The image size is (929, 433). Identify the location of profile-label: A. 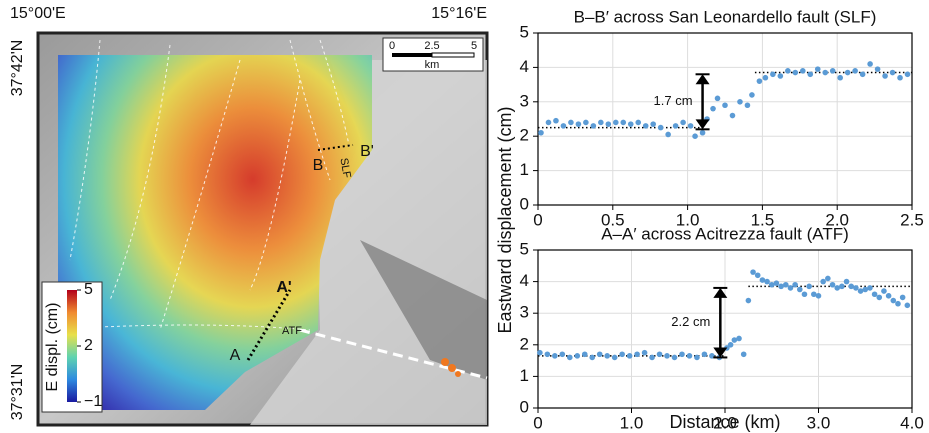
(235, 355).